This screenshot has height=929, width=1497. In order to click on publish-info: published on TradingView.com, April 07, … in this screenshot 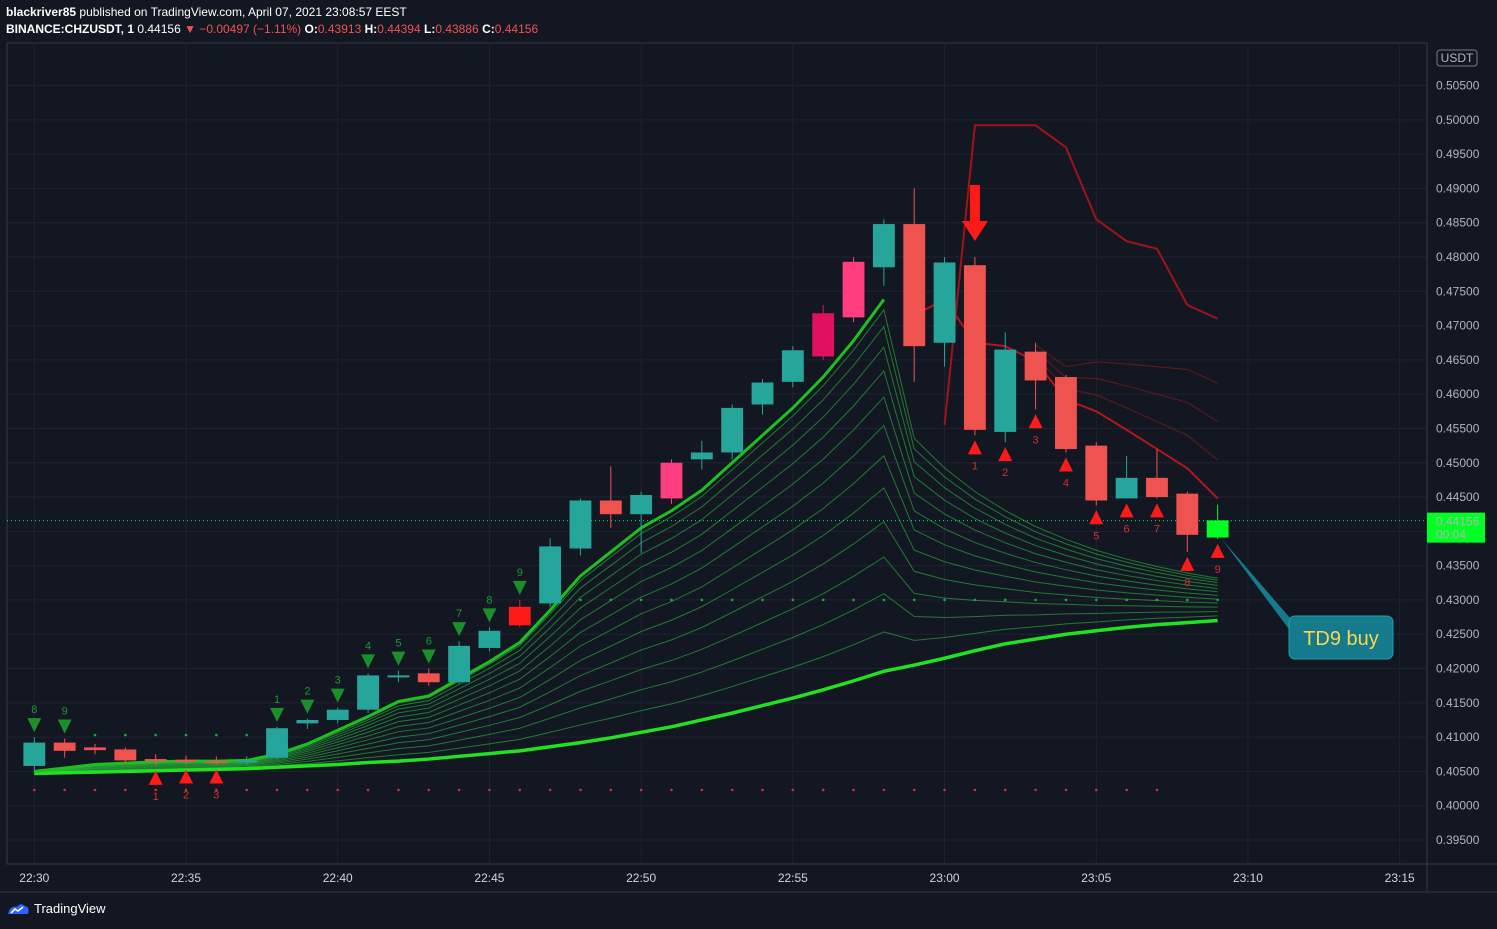, I will do `click(243, 12)`.